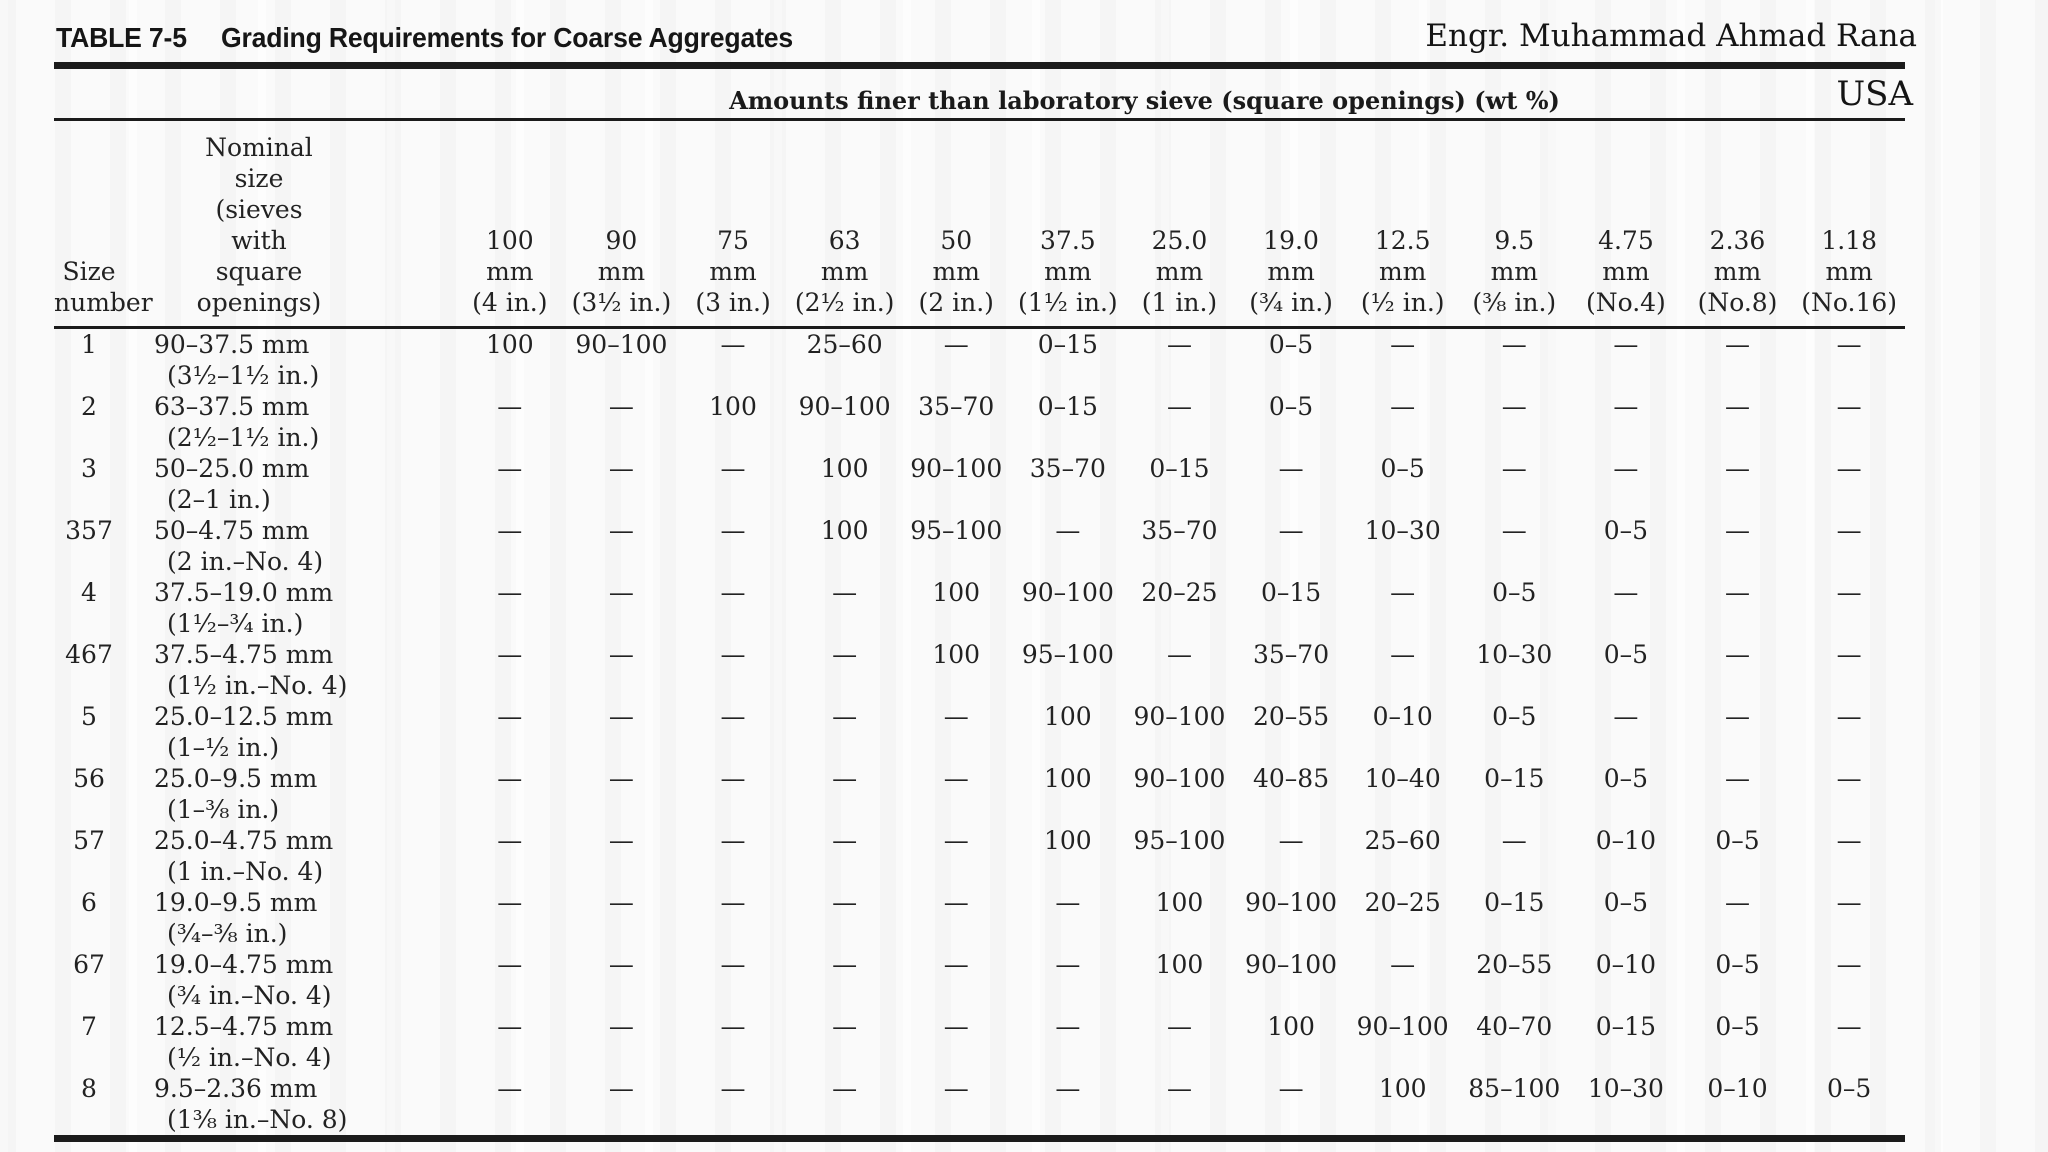 The height and width of the screenshot is (1152, 2048). Describe the element at coordinates (1067, 468) in the screenshot. I see `grading-value-cell: 35–70` at that location.